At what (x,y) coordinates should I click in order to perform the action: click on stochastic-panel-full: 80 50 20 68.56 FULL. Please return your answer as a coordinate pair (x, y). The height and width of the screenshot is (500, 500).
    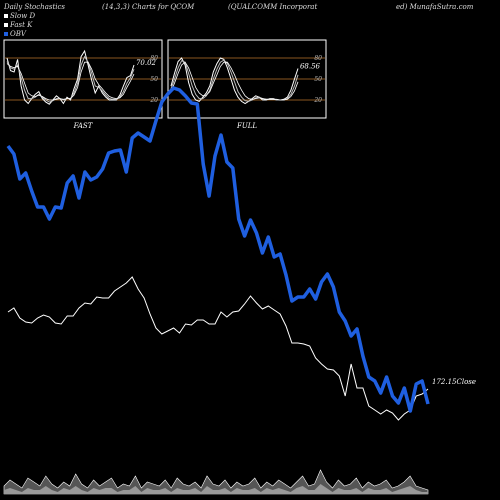
    Looking at the image, I should click on (247, 84).